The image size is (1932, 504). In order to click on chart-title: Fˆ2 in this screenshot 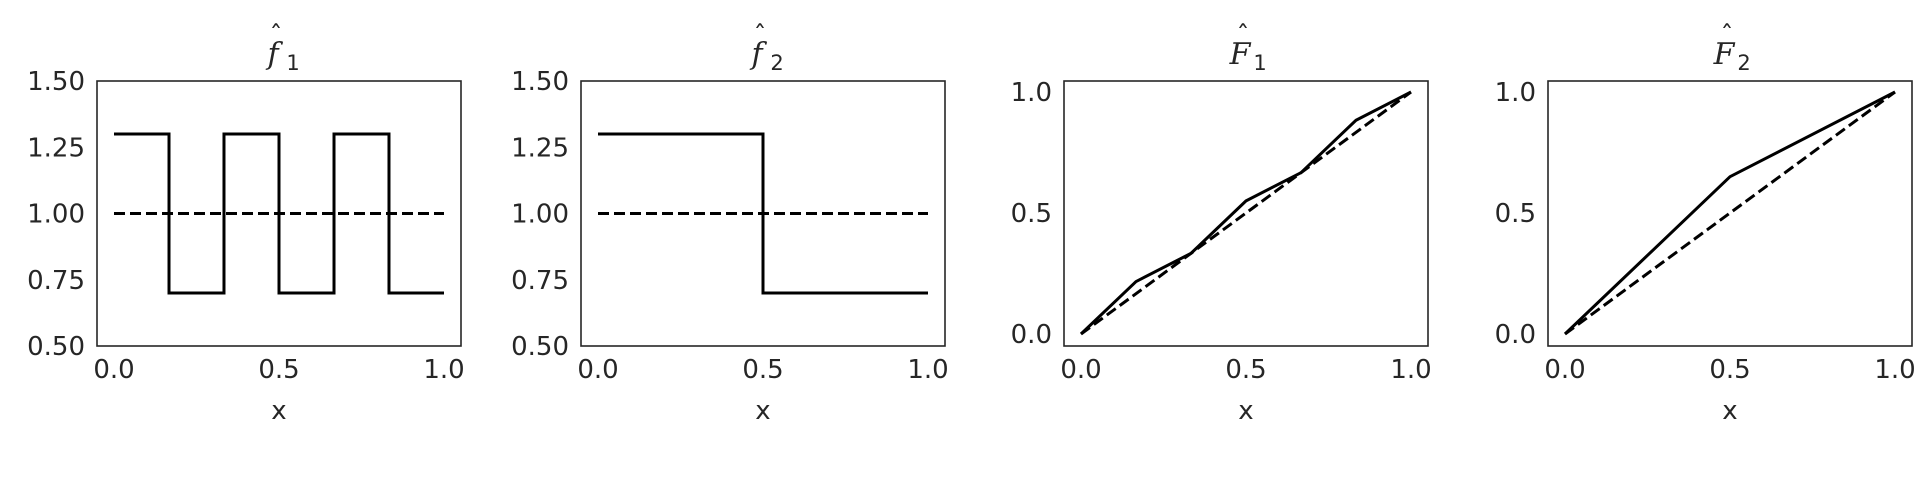, I will do `click(1732, 48)`.